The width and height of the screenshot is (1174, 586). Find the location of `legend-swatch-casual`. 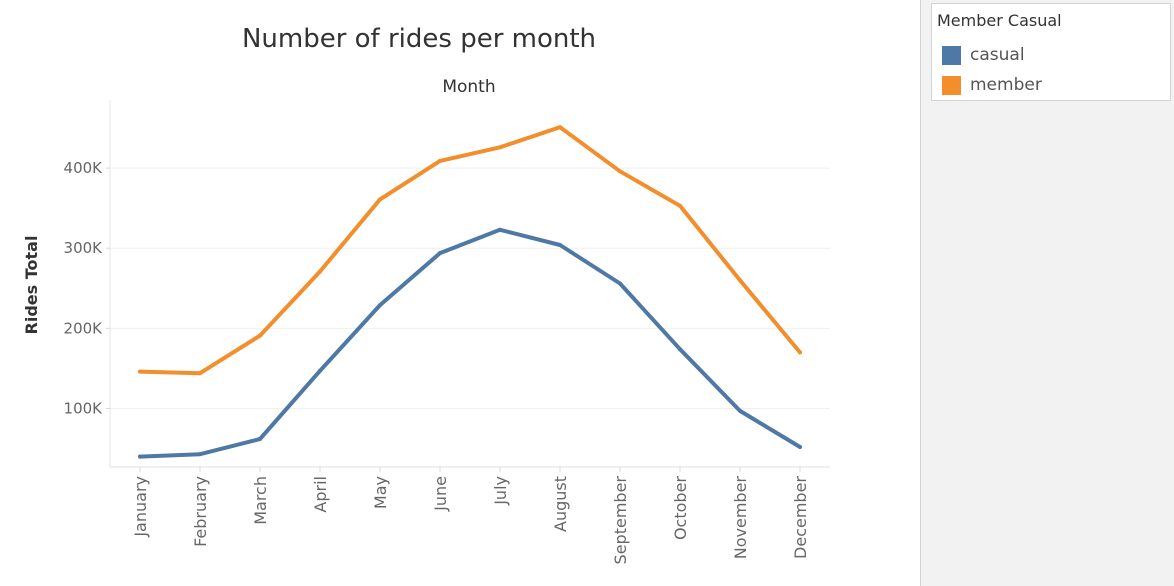

legend-swatch-casual is located at coordinates (951, 55).